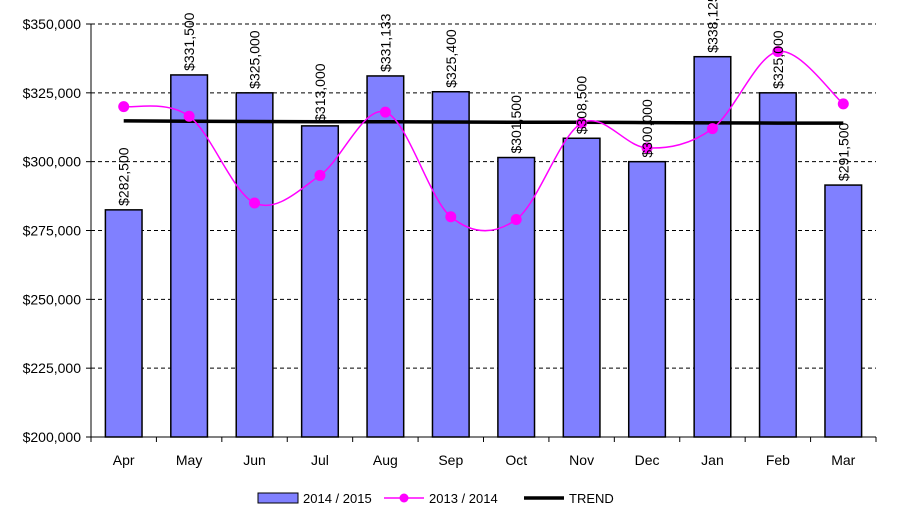 The width and height of the screenshot is (898, 532). I want to click on bar-data-label: $331,500, so click(189, 41).